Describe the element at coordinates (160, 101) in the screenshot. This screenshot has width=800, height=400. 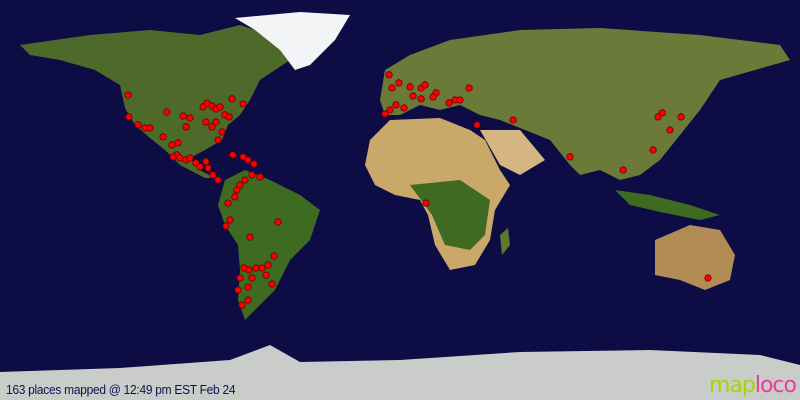
I see `land-north-america` at that location.